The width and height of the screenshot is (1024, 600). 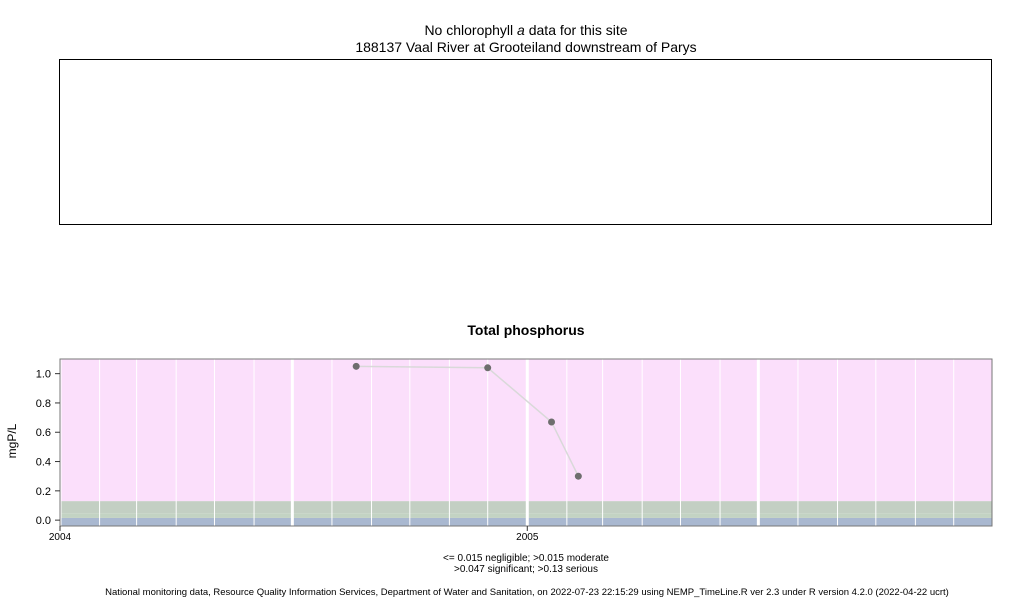 What do you see at coordinates (43, 433) in the screenshot?
I see `y-tick-label: 0.6` at bounding box center [43, 433].